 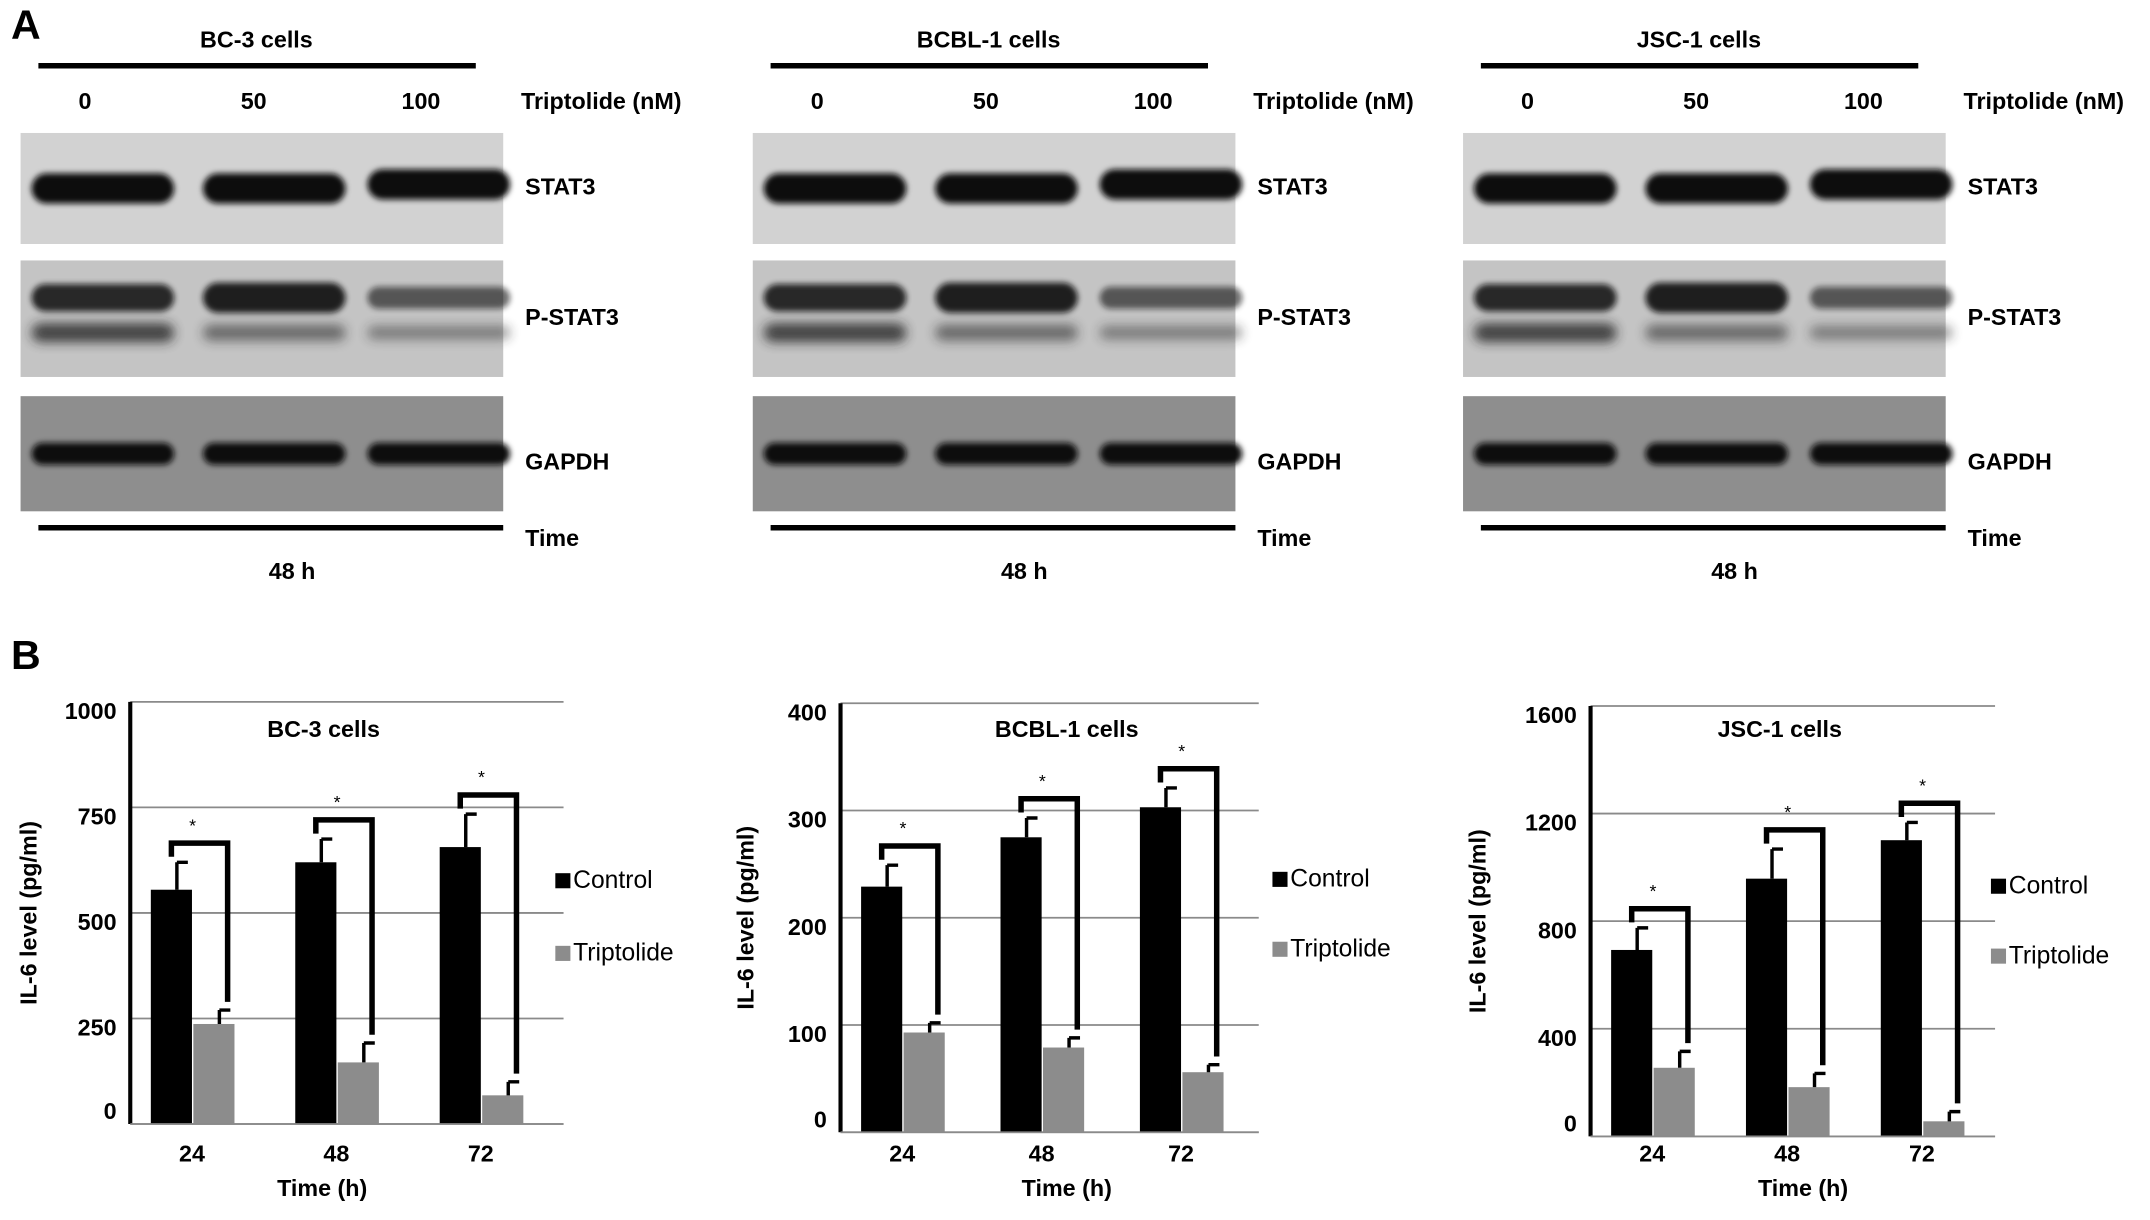 I want to click on cell-title: JSC-1 cells, so click(x=1699, y=39).